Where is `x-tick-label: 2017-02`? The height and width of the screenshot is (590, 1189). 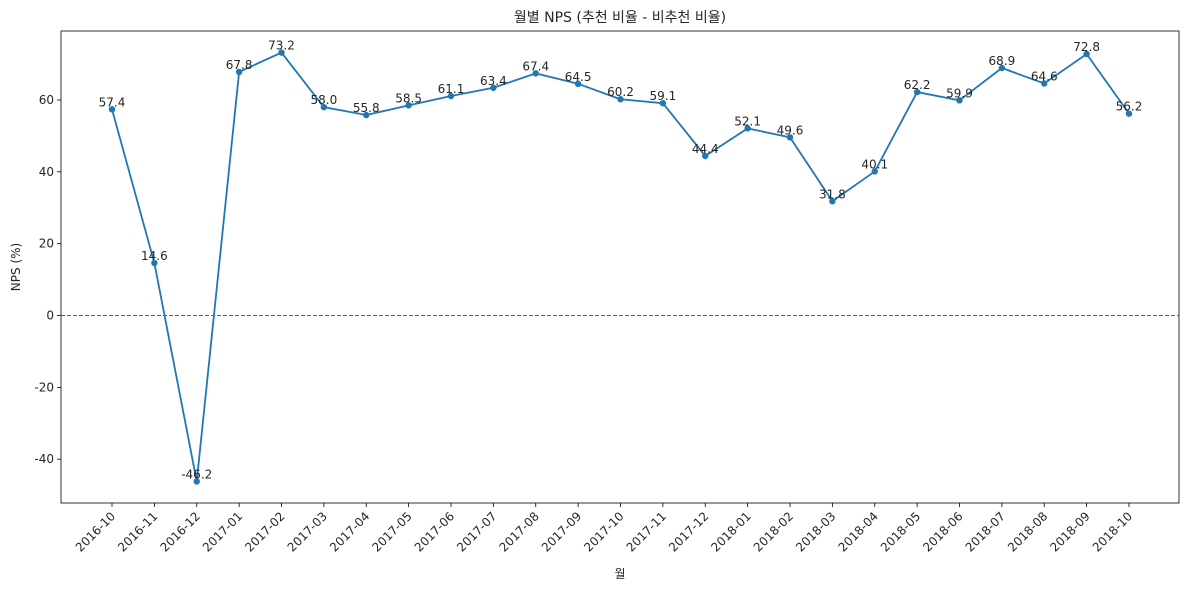
x-tick-label: 2017-02 is located at coordinates (264, 531).